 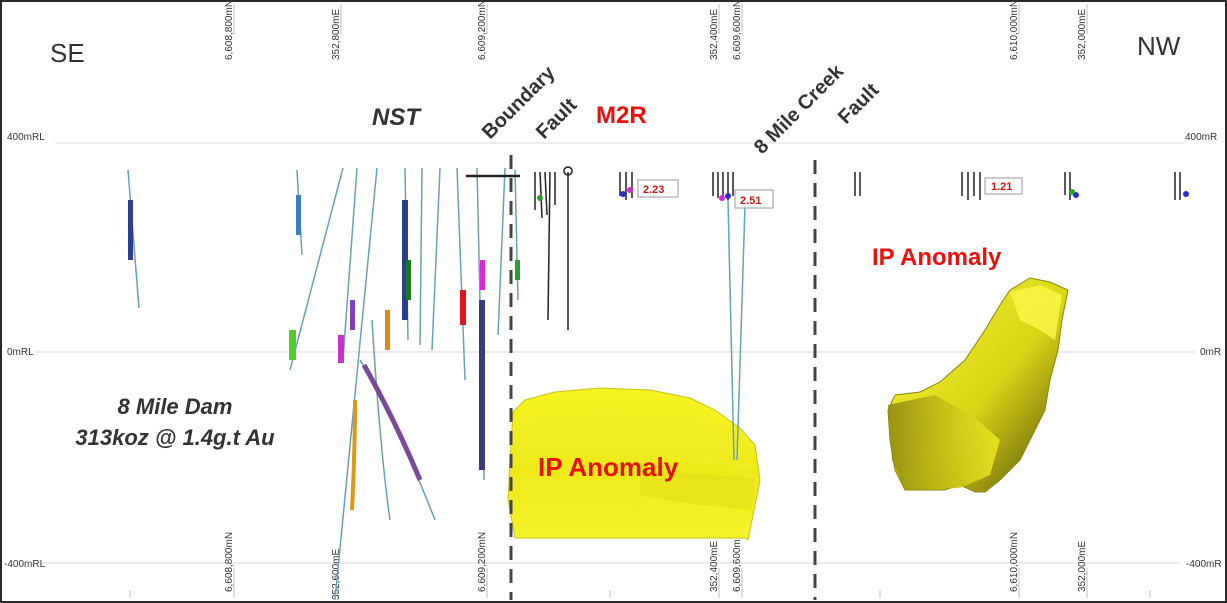 What do you see at coordinates (750, 201) in the screenshot?
I see `grade-label-2: 2.51` at bounding box center [750, 201].